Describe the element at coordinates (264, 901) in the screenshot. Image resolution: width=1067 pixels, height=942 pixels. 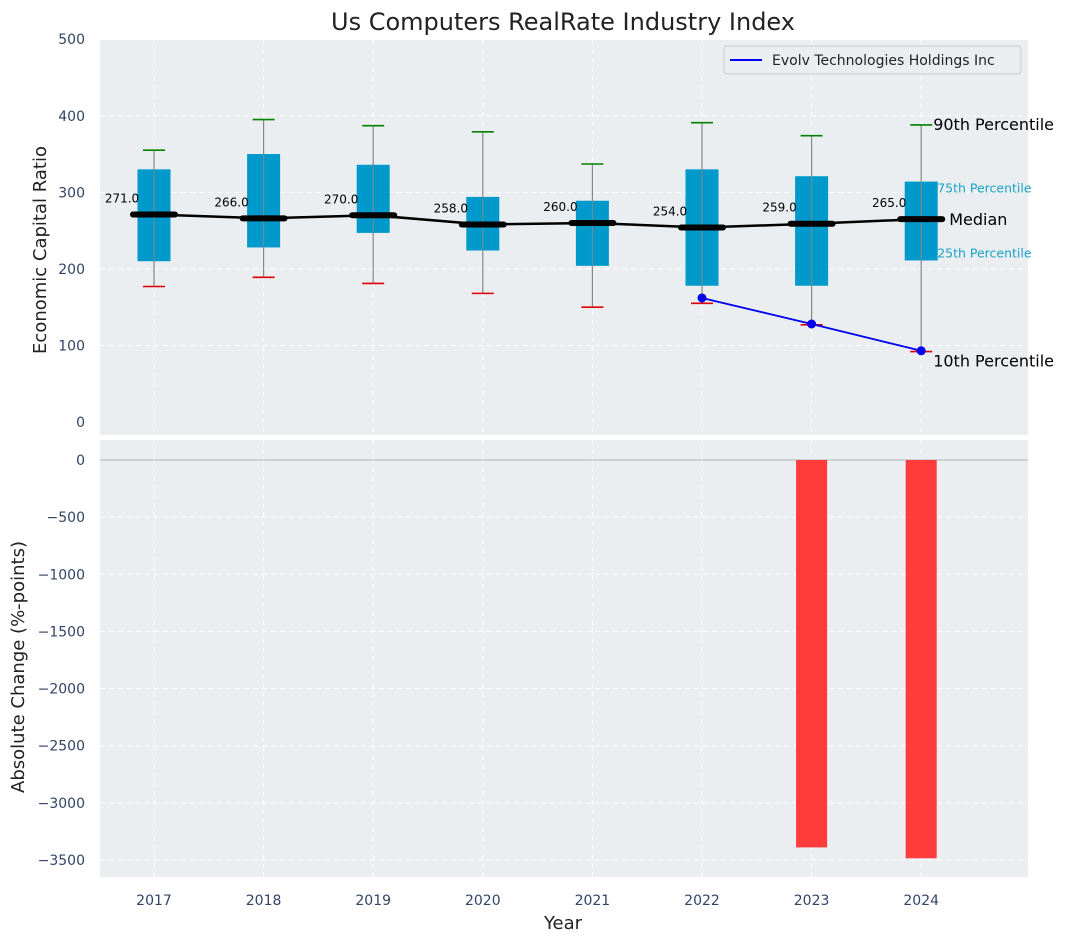
I see `x-tick-label: 2018` at that location.